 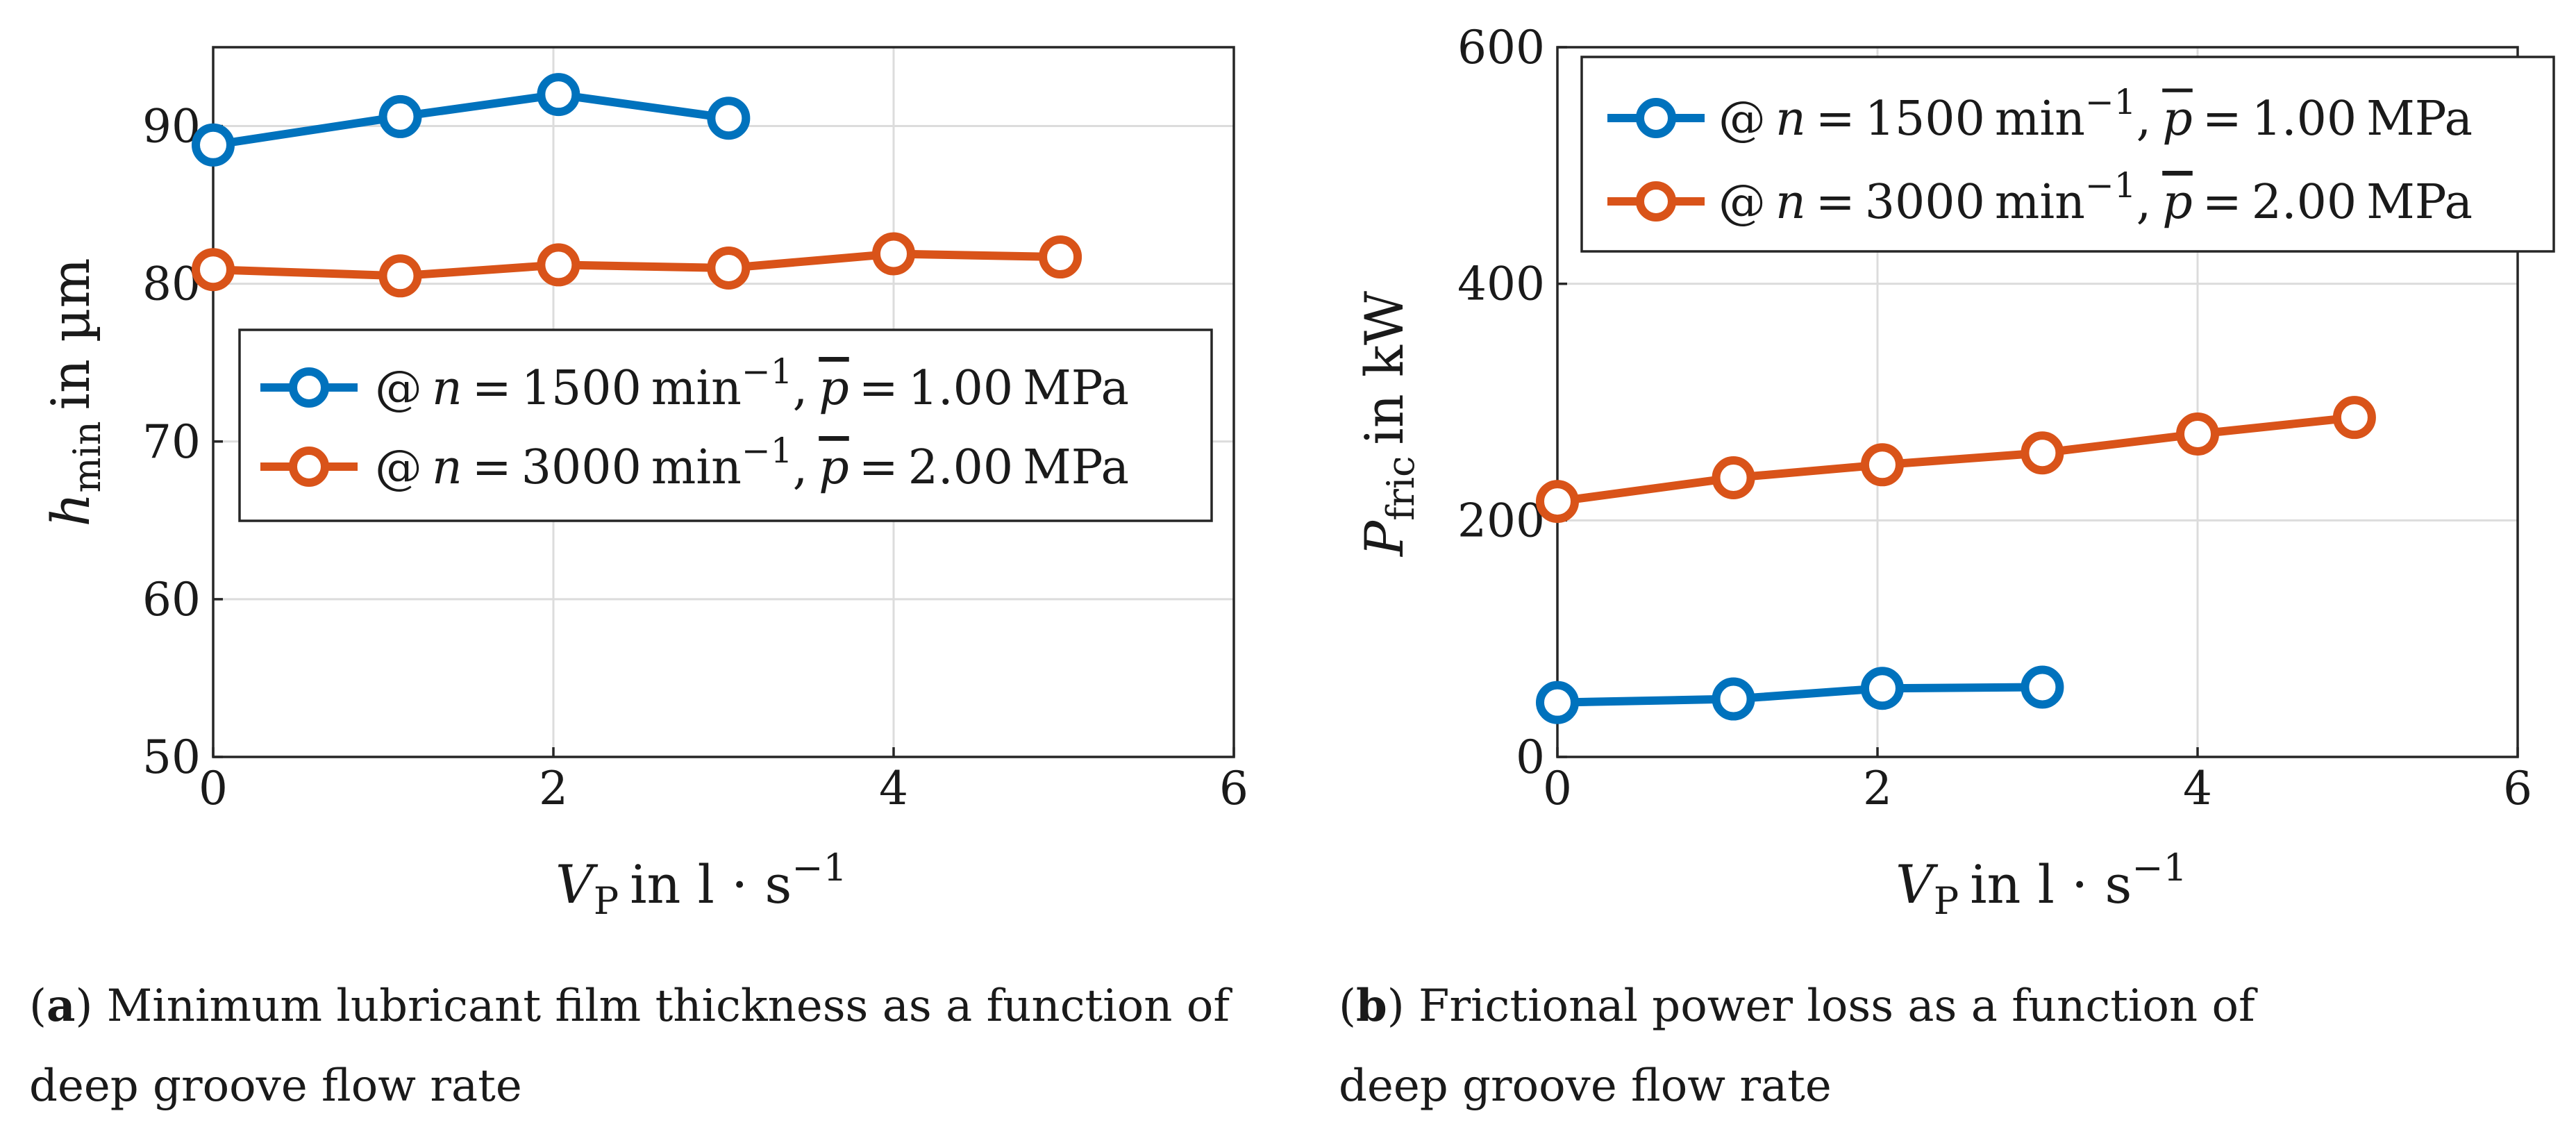 I want to click on x-tick-label-a-1: 2, so click(x=553, y=788).